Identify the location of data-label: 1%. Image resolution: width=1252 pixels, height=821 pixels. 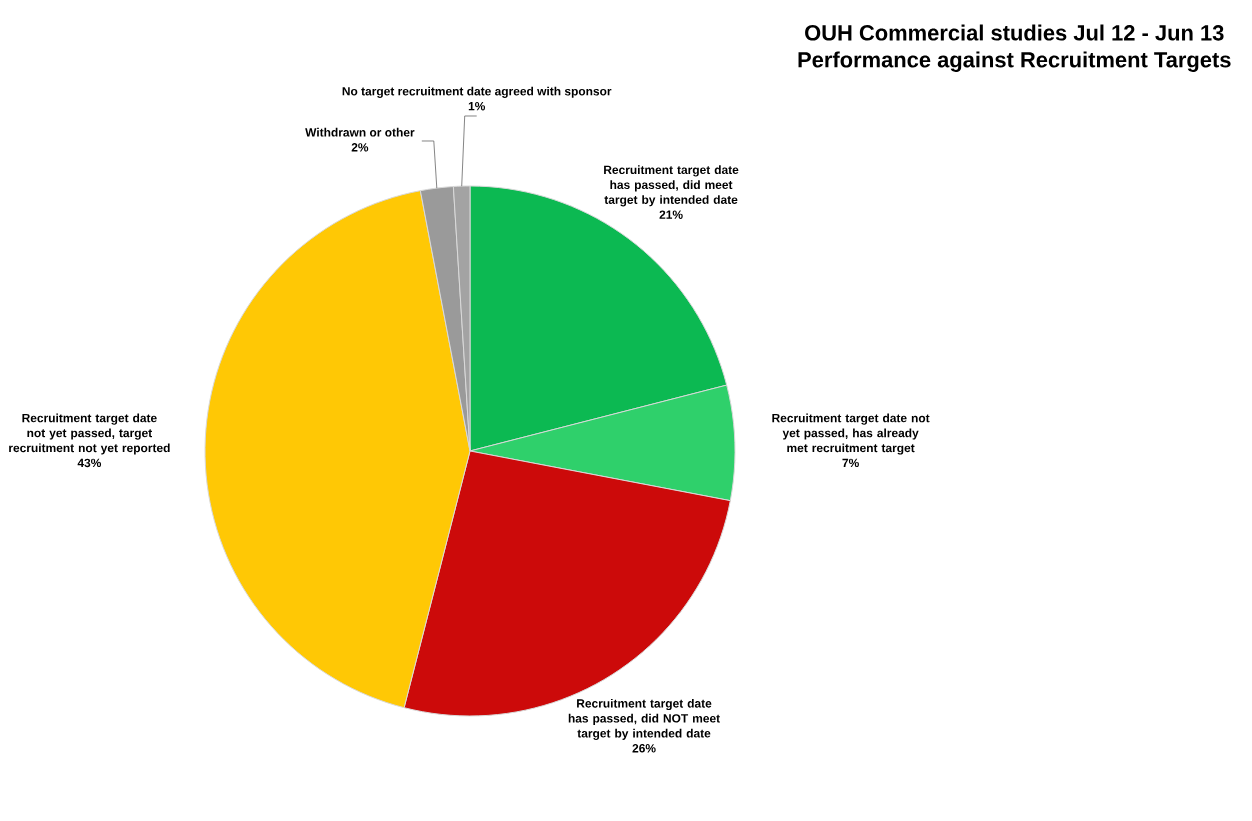
(477, 106).